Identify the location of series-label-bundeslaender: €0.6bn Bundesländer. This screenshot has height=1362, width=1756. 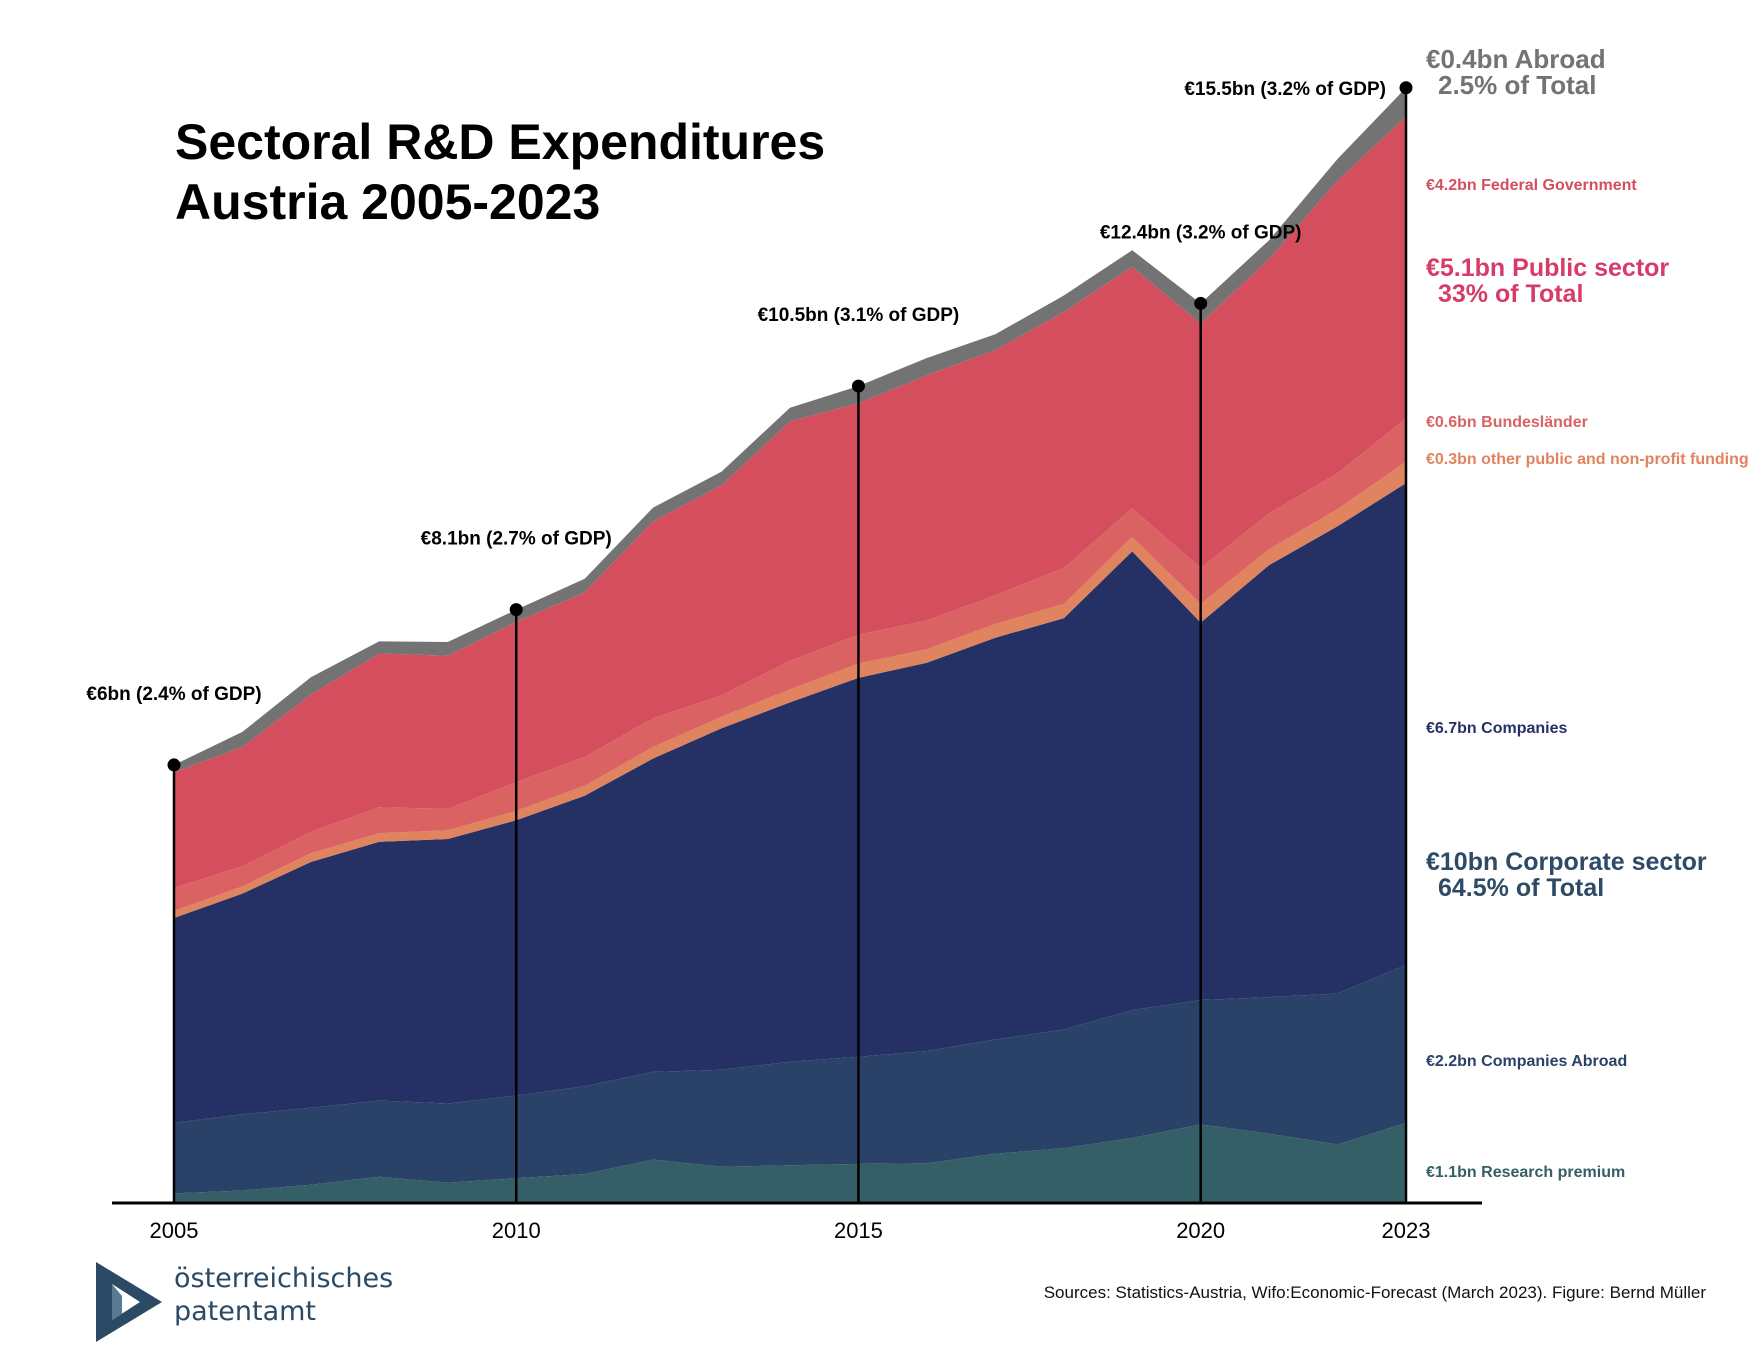
(1507, 422).